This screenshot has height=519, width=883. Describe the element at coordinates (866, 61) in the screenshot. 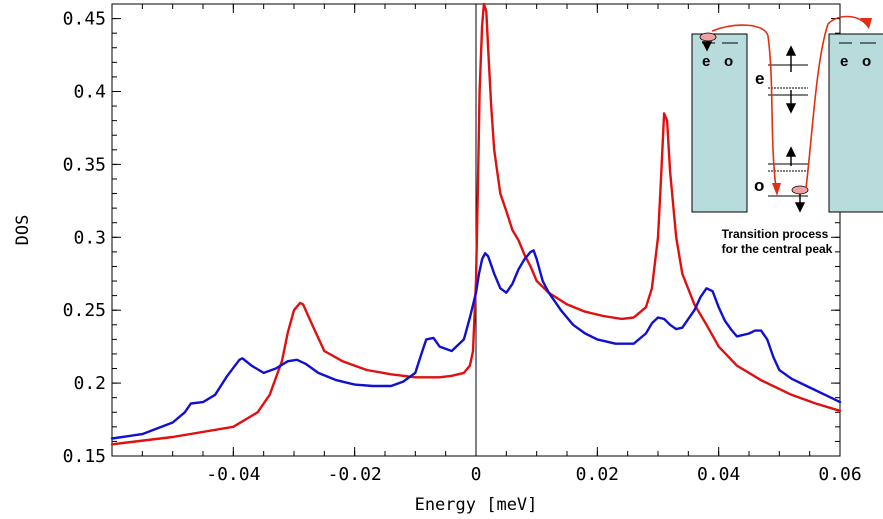

I see `right-lead-label-o: o` at that location.